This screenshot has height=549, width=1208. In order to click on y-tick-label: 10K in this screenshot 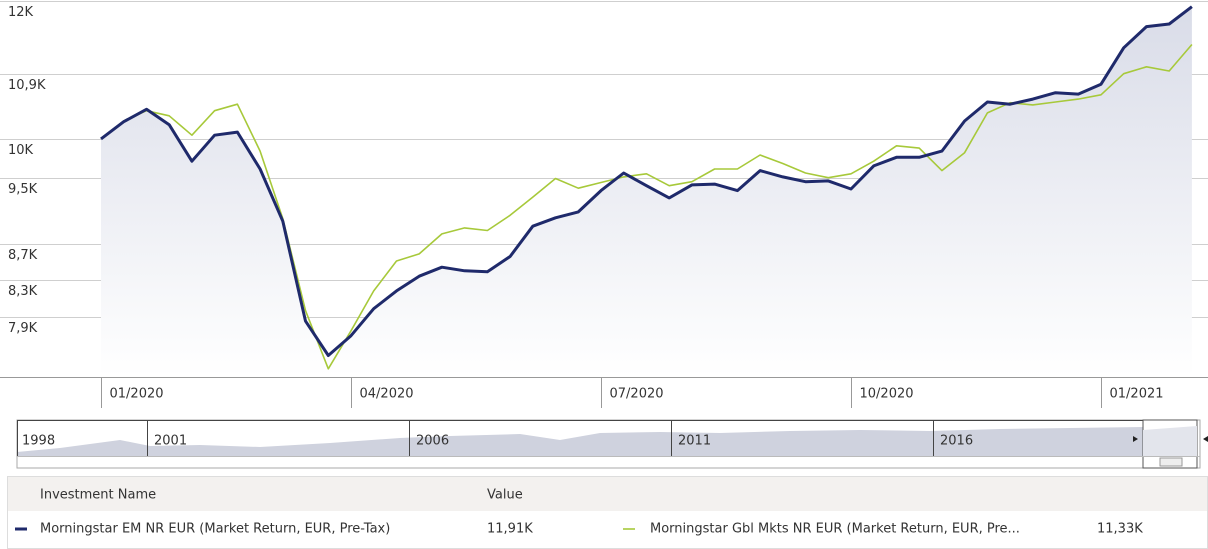, I will do `click(21, 150)`.